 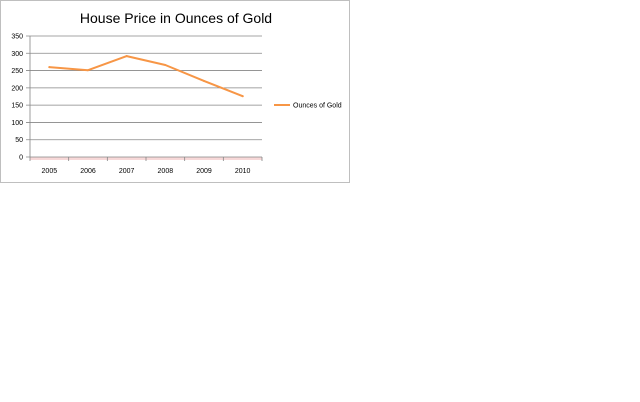 I want to click on x-tick-label: 2007, so click(x=127, y=171).